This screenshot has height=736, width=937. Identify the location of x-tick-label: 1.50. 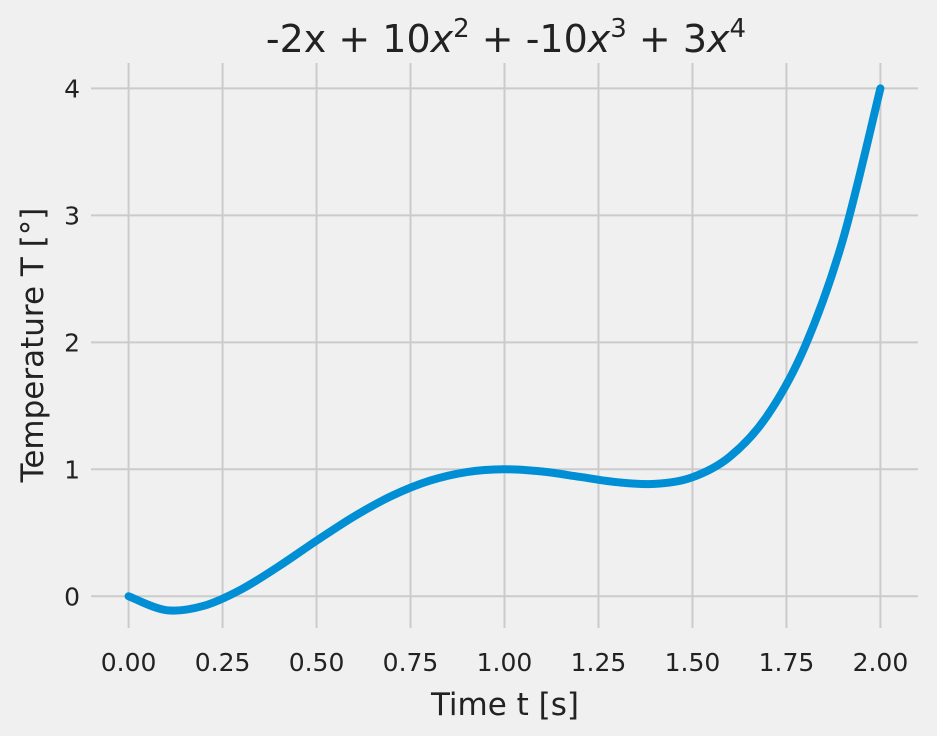
(693, 662).